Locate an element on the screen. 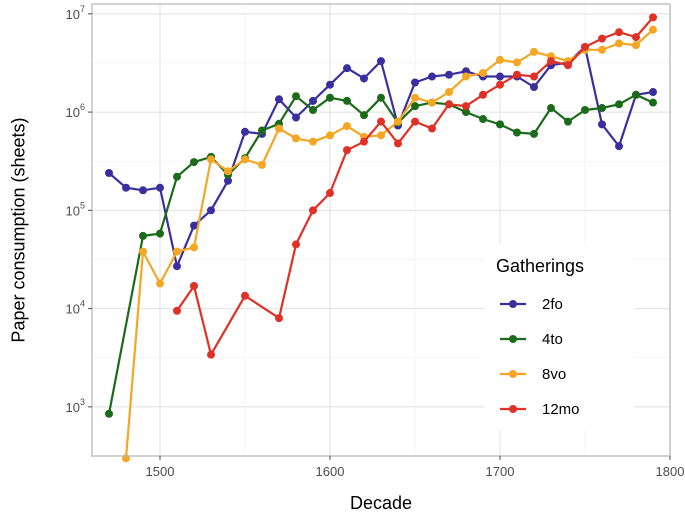 The height and width of the screenshot is (517, 685). y-axis-ticks: 10³ 10⁴ 10⁵ 10⁶ 10⁷ is located at coordinates (79, 209).